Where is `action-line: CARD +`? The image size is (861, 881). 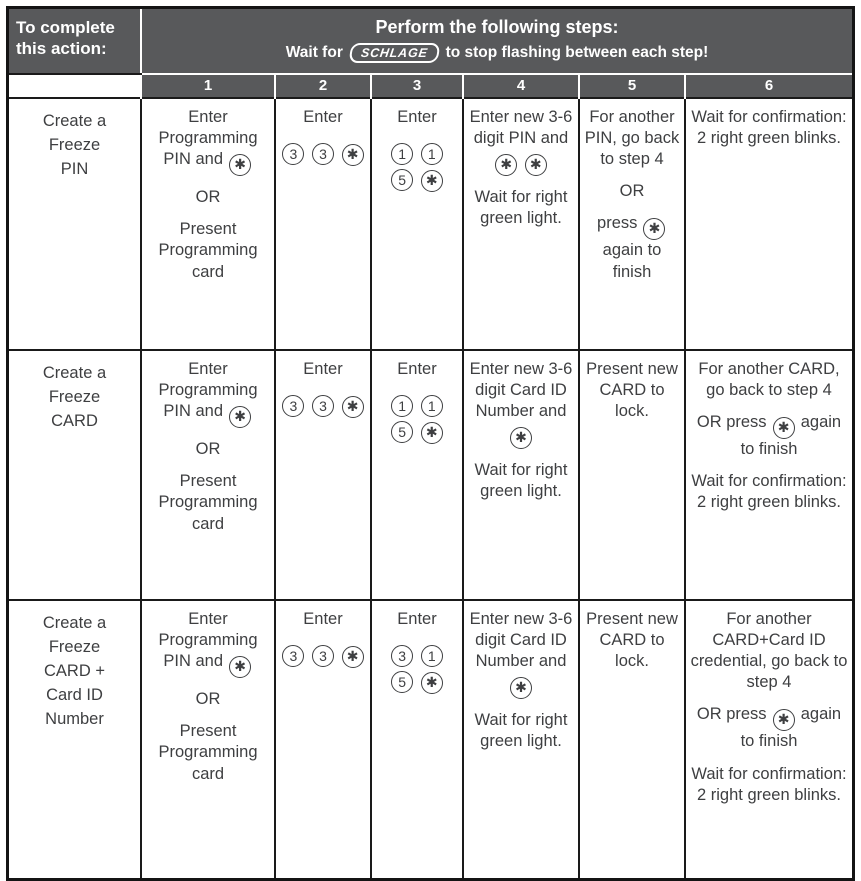 action-line: CARD + is located at coordinates (74, 670).